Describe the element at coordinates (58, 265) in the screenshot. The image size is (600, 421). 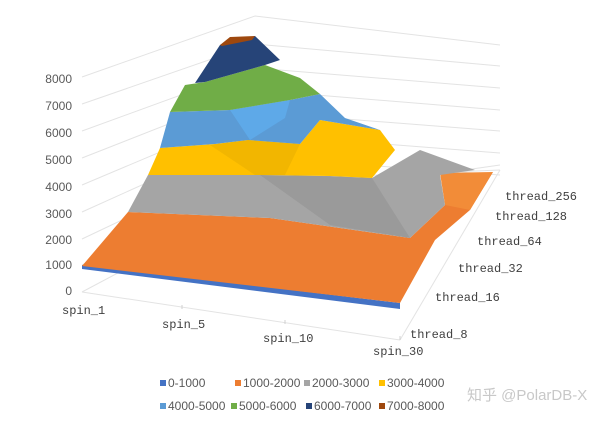
I see `z-tick-1000: 1000` at that location.